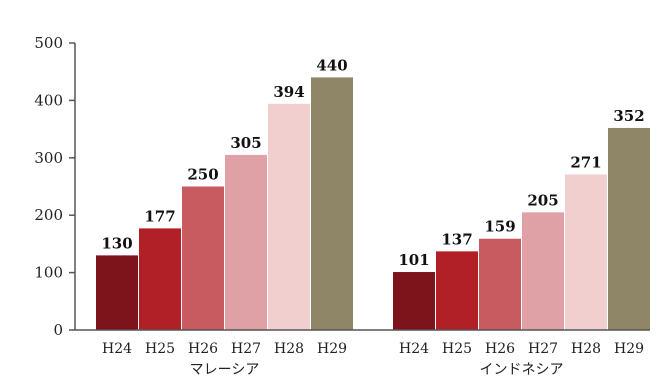 The height and width of the screenshot is (383, 657). Describe the element at coordinates (54, 186) in the screenshot. I see `y-axis-ticks: 0 100 200 300 400 500` at that location.